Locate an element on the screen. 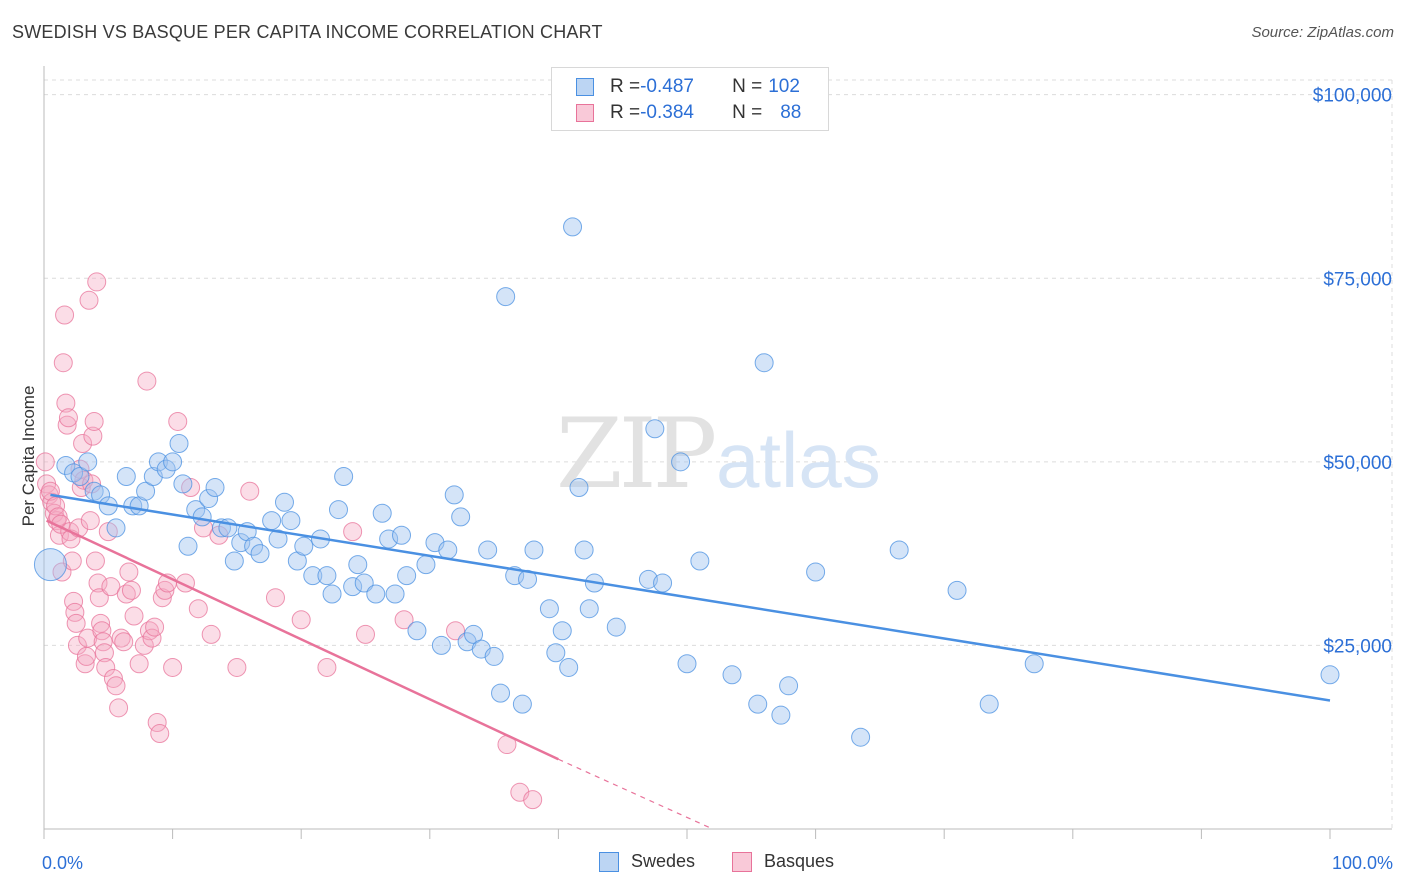 The height and width of the screenshot is (892, 1406). n-value: 102 is located at coordinates (784, 86).